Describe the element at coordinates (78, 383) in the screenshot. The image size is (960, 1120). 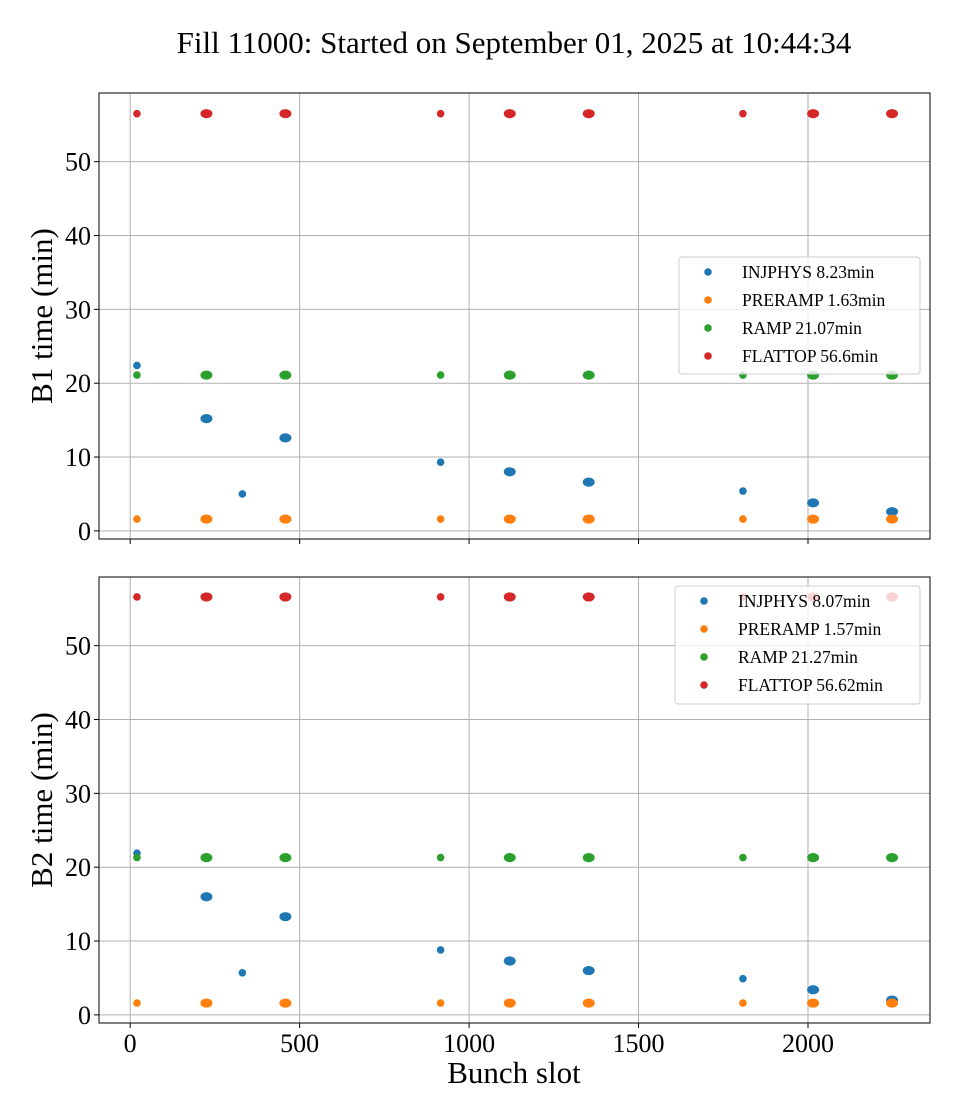
I see `y-tick-label: 20` at that location.